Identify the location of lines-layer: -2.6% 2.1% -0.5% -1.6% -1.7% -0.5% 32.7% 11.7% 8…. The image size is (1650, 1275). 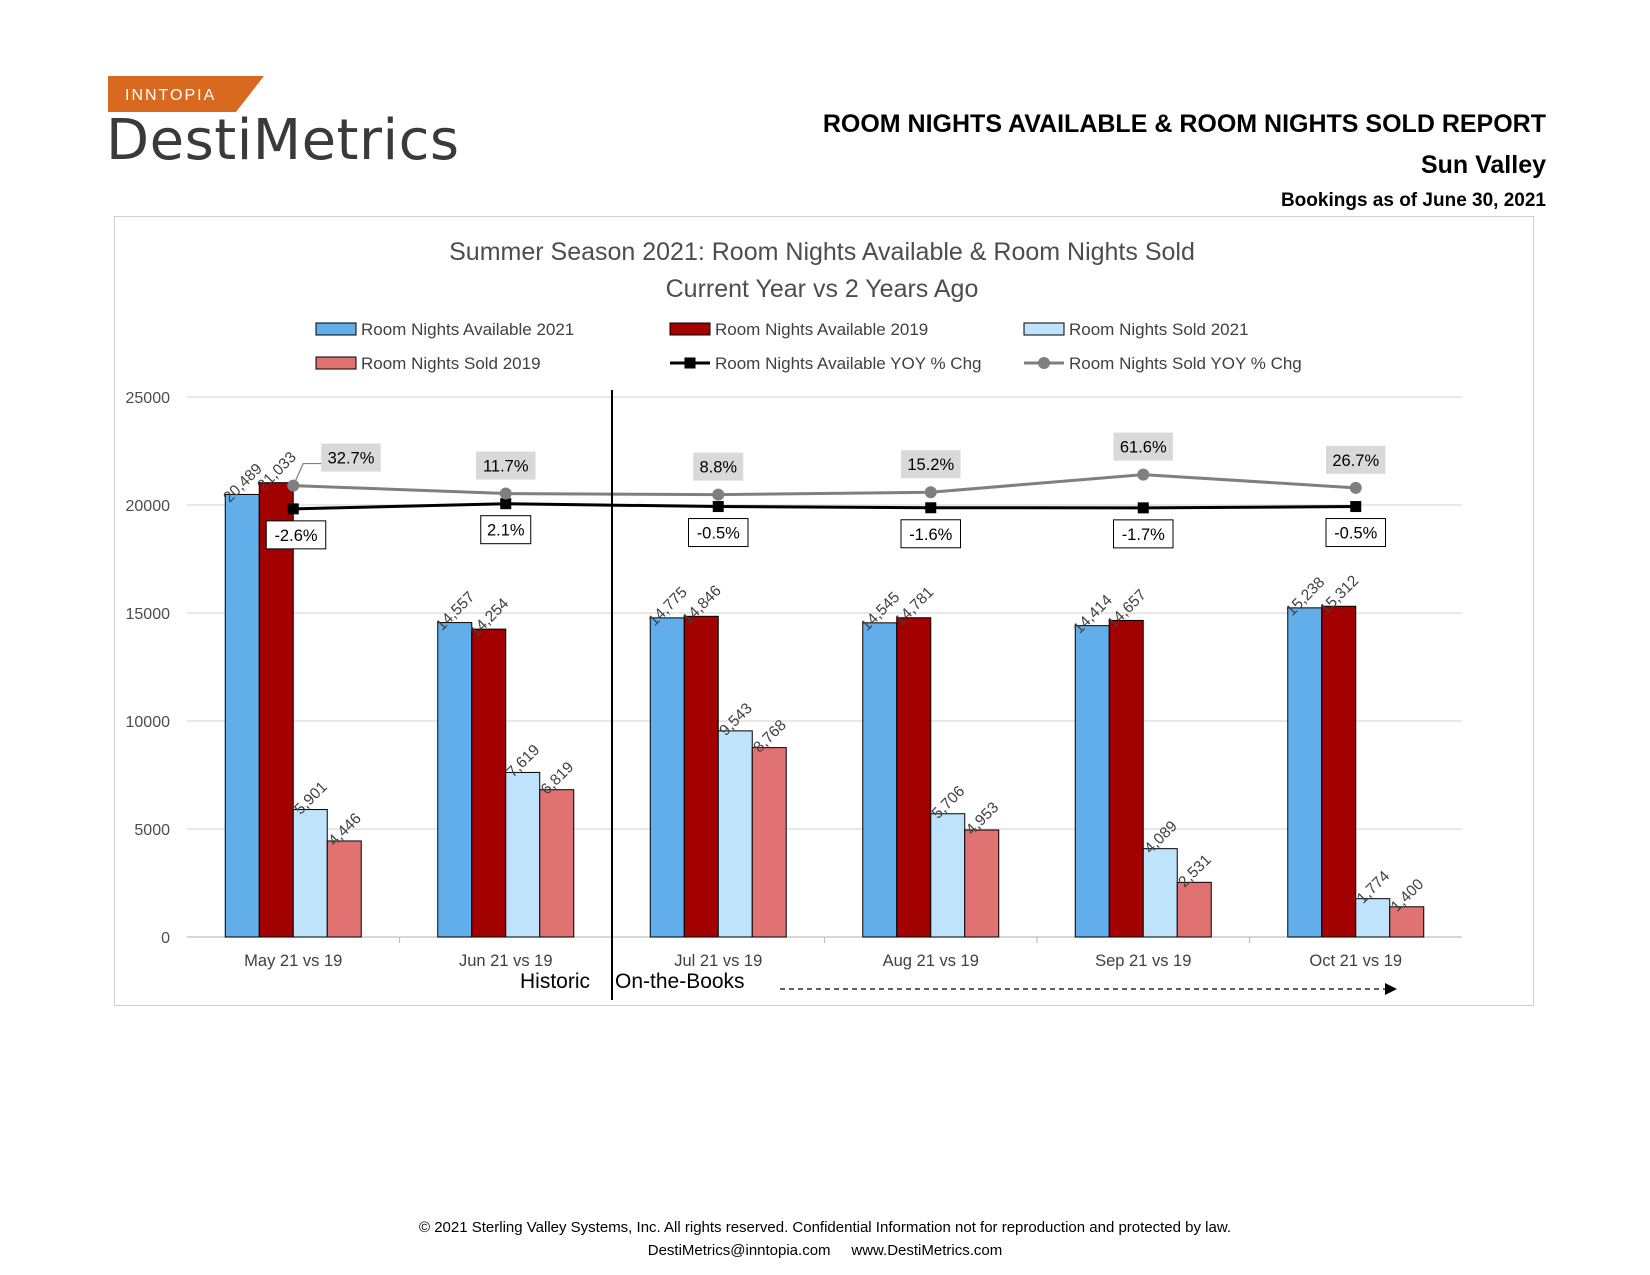
(825, 491).